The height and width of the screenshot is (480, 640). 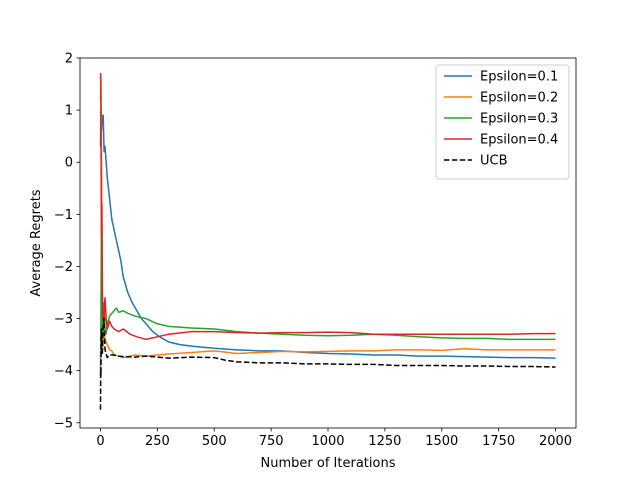 I want to click on legend-label: Epsilon=0.4, so click(x=519, y=140).